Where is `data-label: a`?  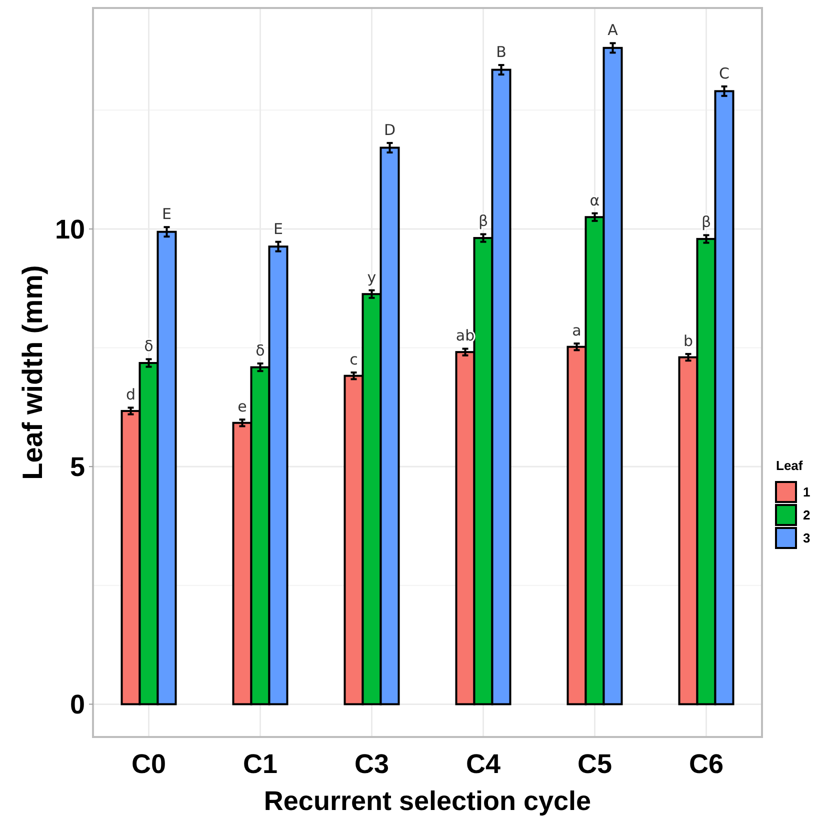 data-label: a is located at coordinates (577, 331).